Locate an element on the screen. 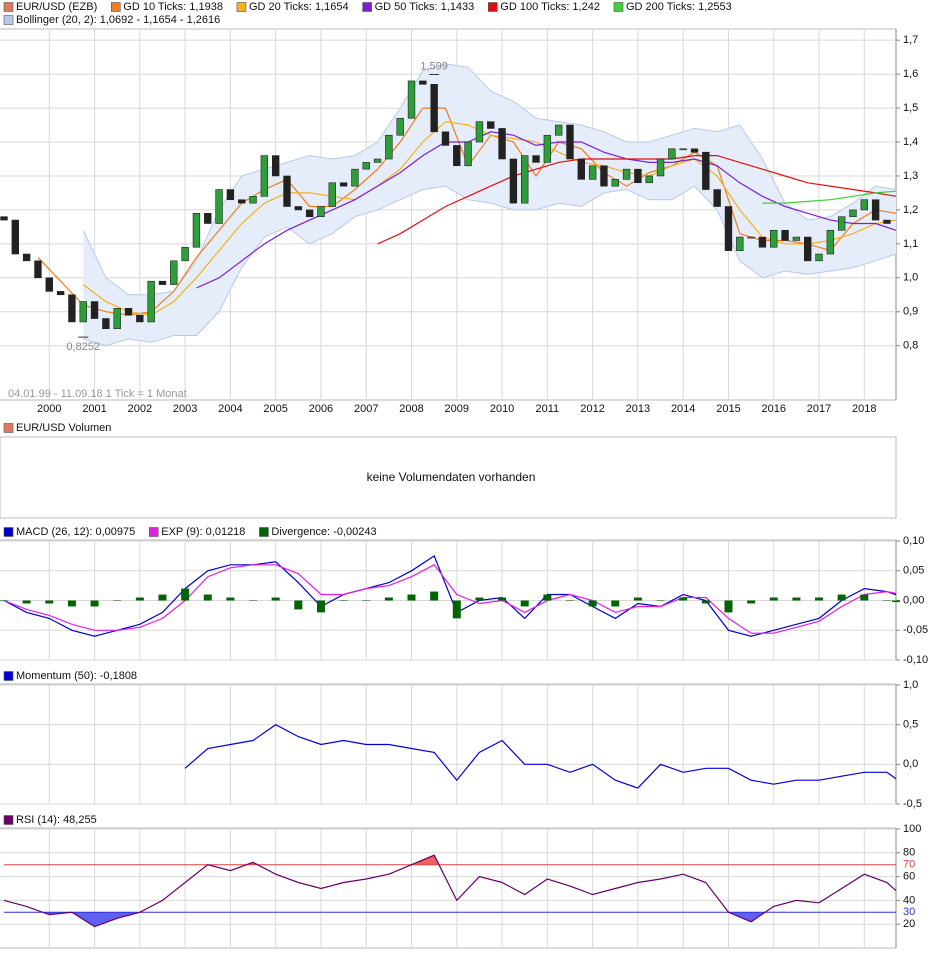 The width and height of the screenshot is (940, 958). x-tick-label: 2012 is located at coordinates (592, 409).